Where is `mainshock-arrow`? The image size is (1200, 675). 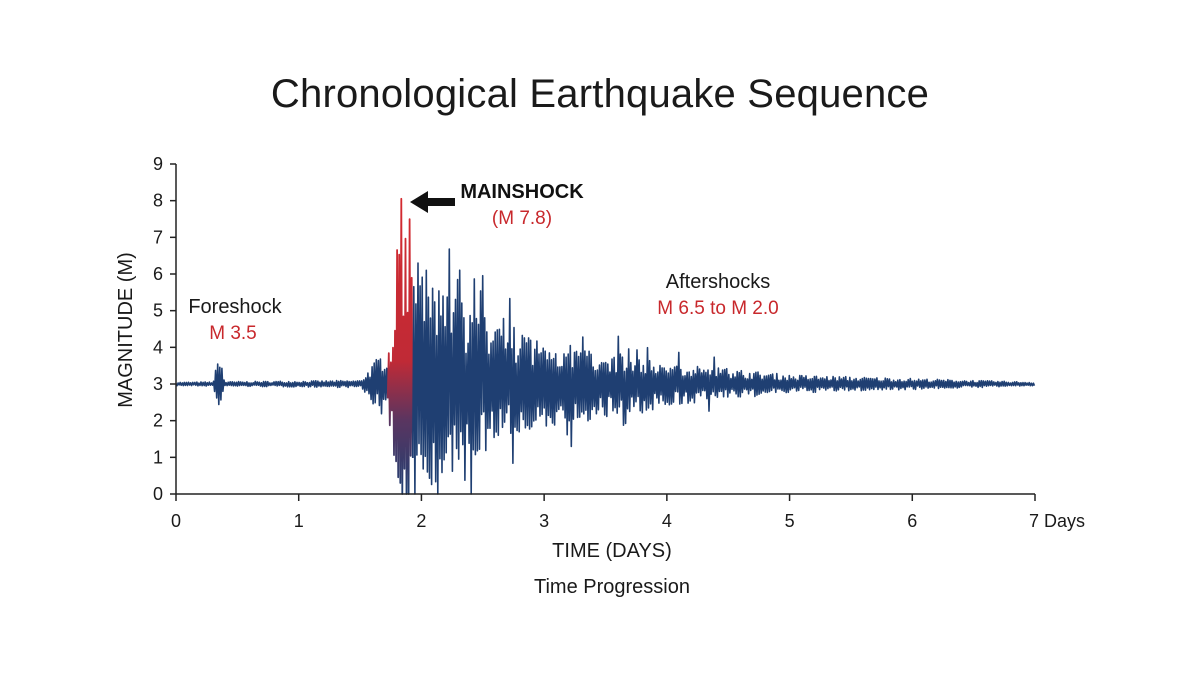
mainshock-arrow is located at coordinates (432, 202).